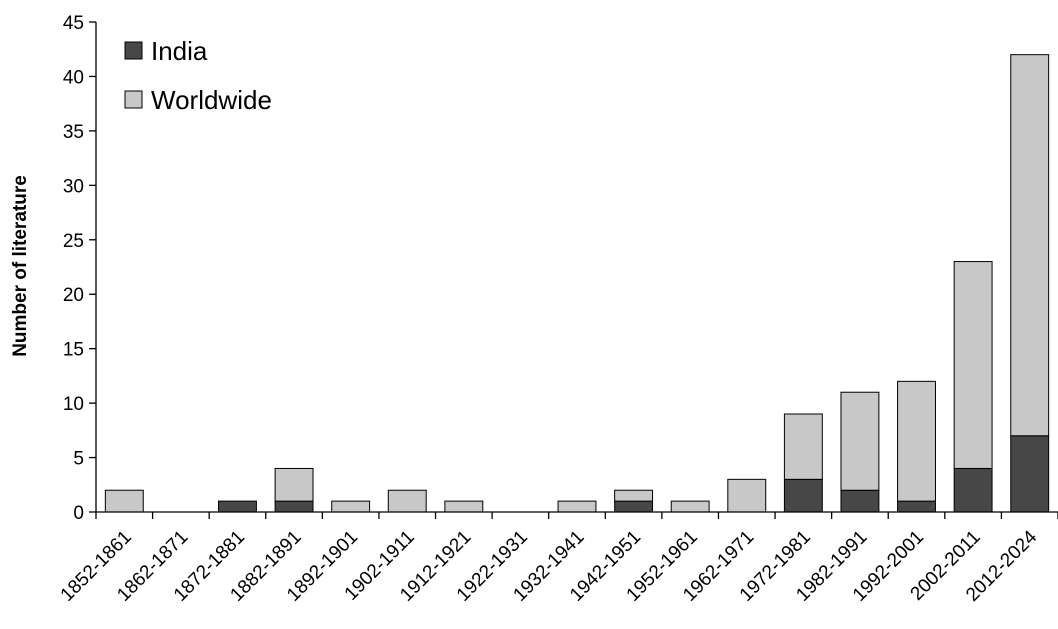 This screenshot has height=629, width=1058. I want to click on bar-india-2012-2024, so click(1030, 474).